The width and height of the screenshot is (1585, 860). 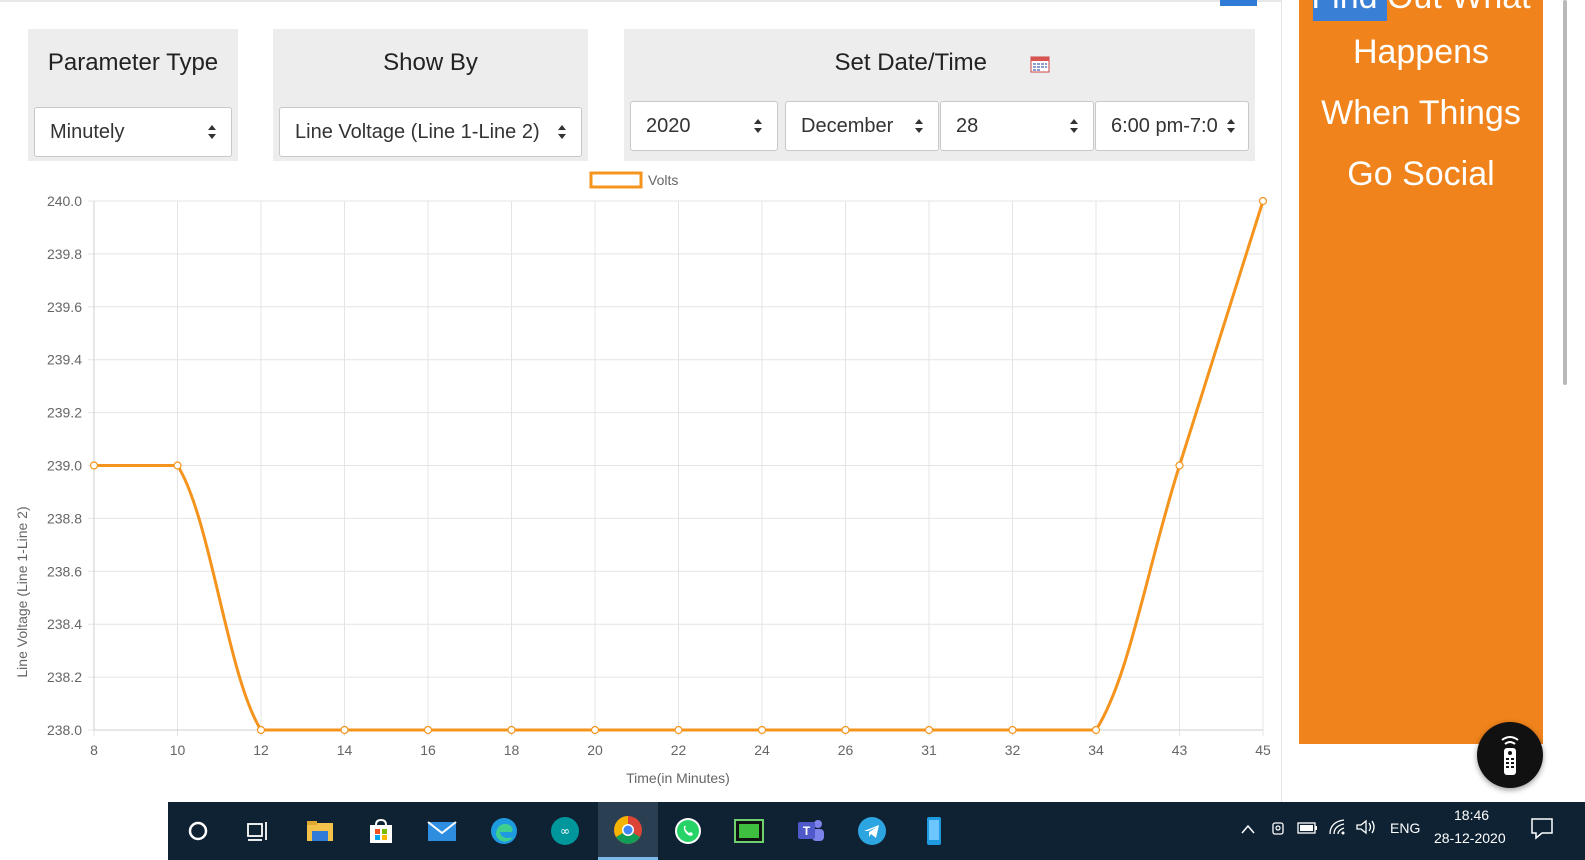 I want to click on page-scrollbar, so click(x=1565, y=192).